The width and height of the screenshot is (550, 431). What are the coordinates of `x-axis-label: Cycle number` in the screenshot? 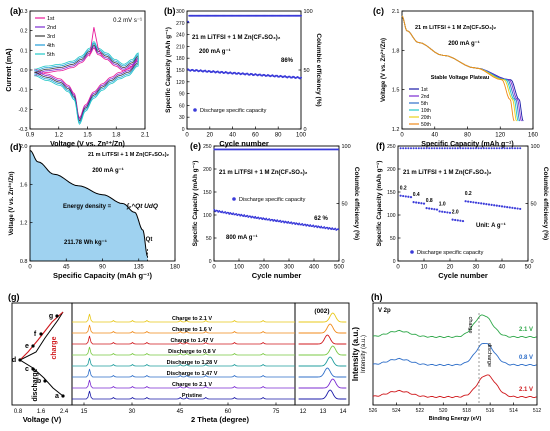 It's located at (463, 275).